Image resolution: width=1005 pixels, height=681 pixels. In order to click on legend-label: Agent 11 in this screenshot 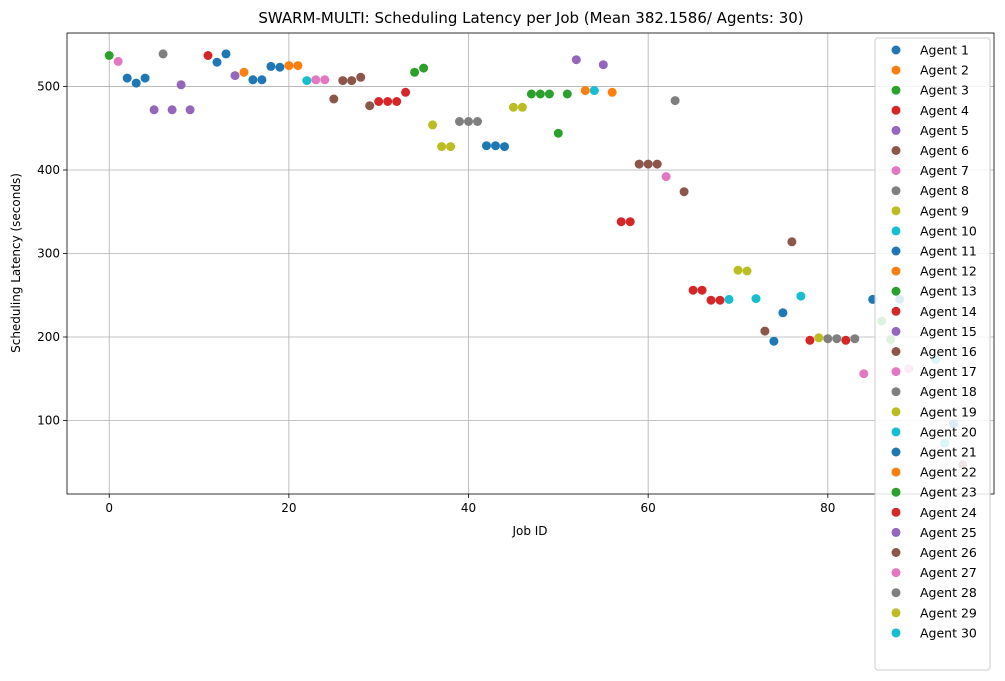, I will do `click(948, 251)`.